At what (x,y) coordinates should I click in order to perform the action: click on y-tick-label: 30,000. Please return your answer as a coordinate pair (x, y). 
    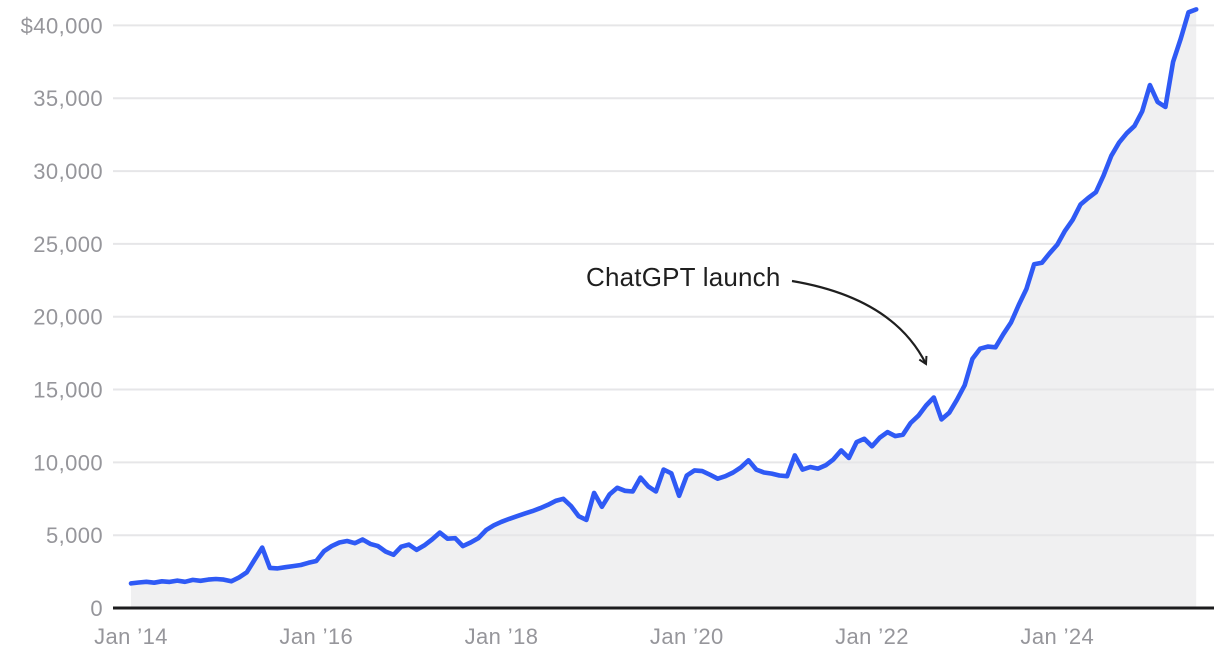
    Looking at the image, I should click on (68, 171).